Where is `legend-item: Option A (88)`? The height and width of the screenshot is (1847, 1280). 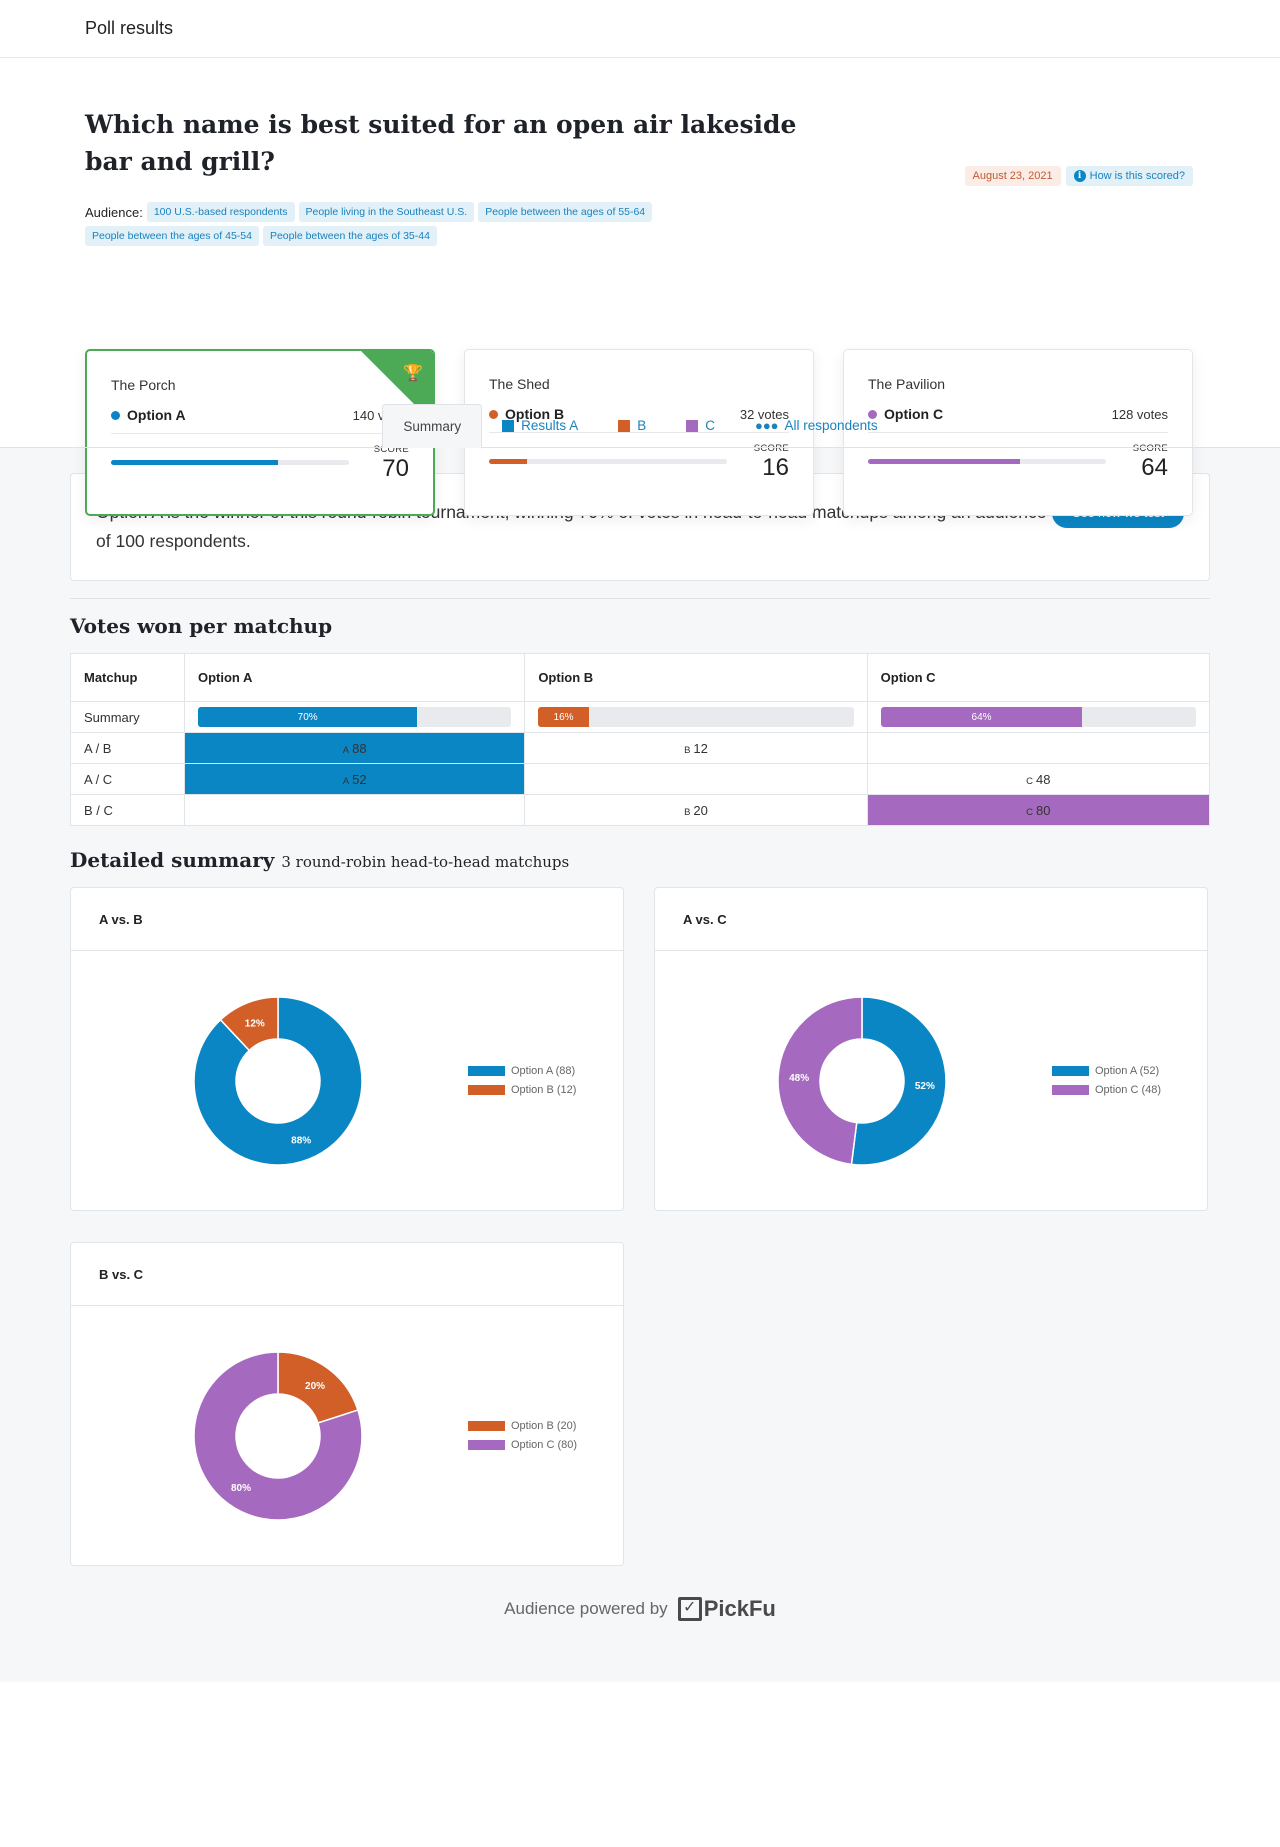 legend-item: Option A (88) is located at coordinates (522, 1070).